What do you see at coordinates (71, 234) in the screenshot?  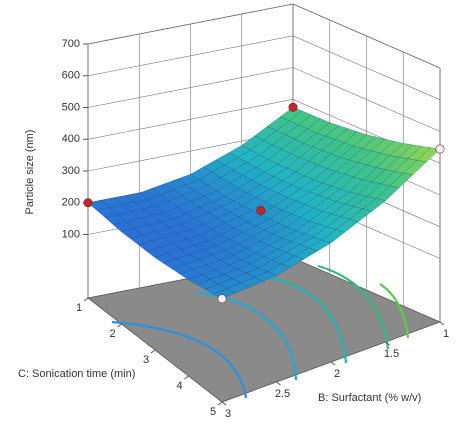 I see `z-tick-label: 100` at bounding box center [71, 234].